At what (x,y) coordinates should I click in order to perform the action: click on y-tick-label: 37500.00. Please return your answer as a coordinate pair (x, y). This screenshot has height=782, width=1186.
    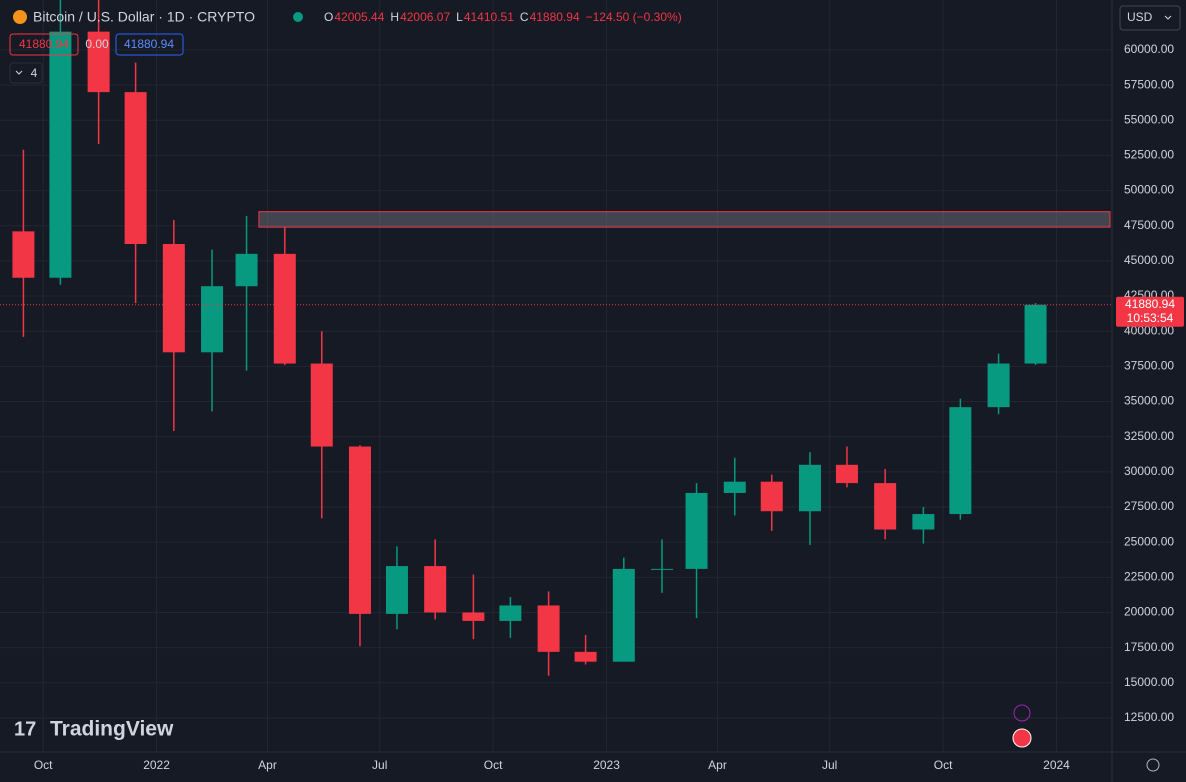
    Looking at the image, I should click on (1149, 366).